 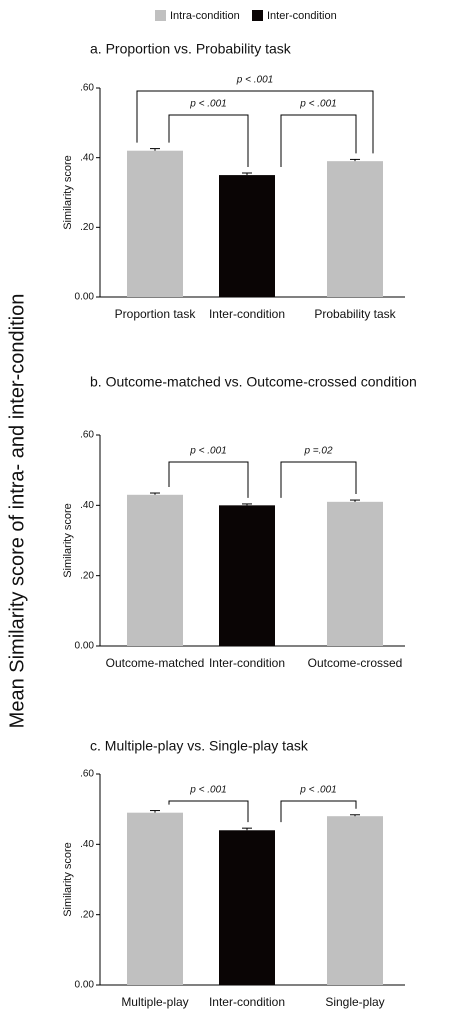 I want to click on legend-label: Intra-condition, so click(x=205, y=16).